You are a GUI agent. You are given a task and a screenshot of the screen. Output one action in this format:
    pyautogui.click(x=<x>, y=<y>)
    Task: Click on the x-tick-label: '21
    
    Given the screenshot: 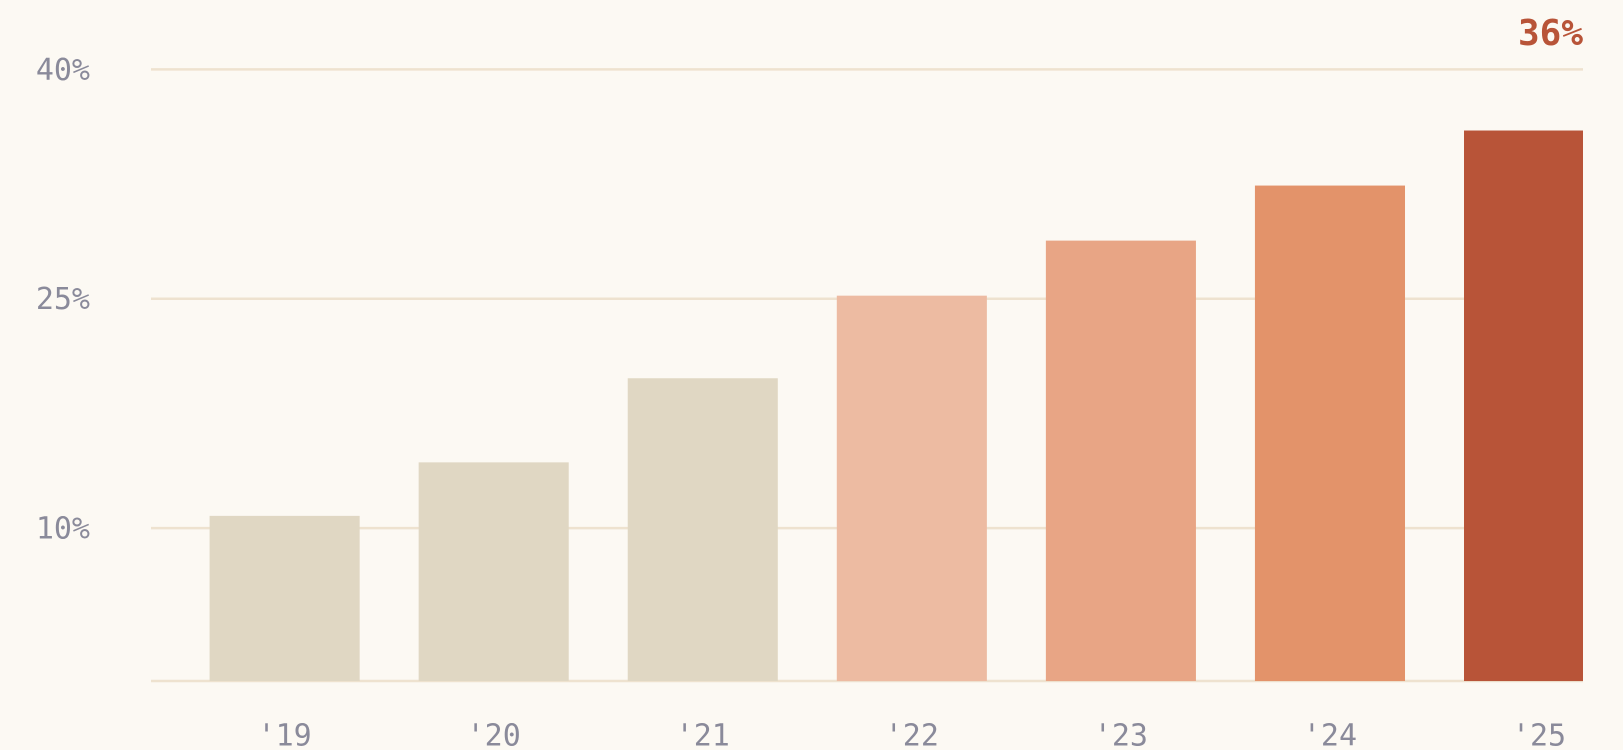 What is the action you would take?
    pyautogui.click(x=703, y=734)
    